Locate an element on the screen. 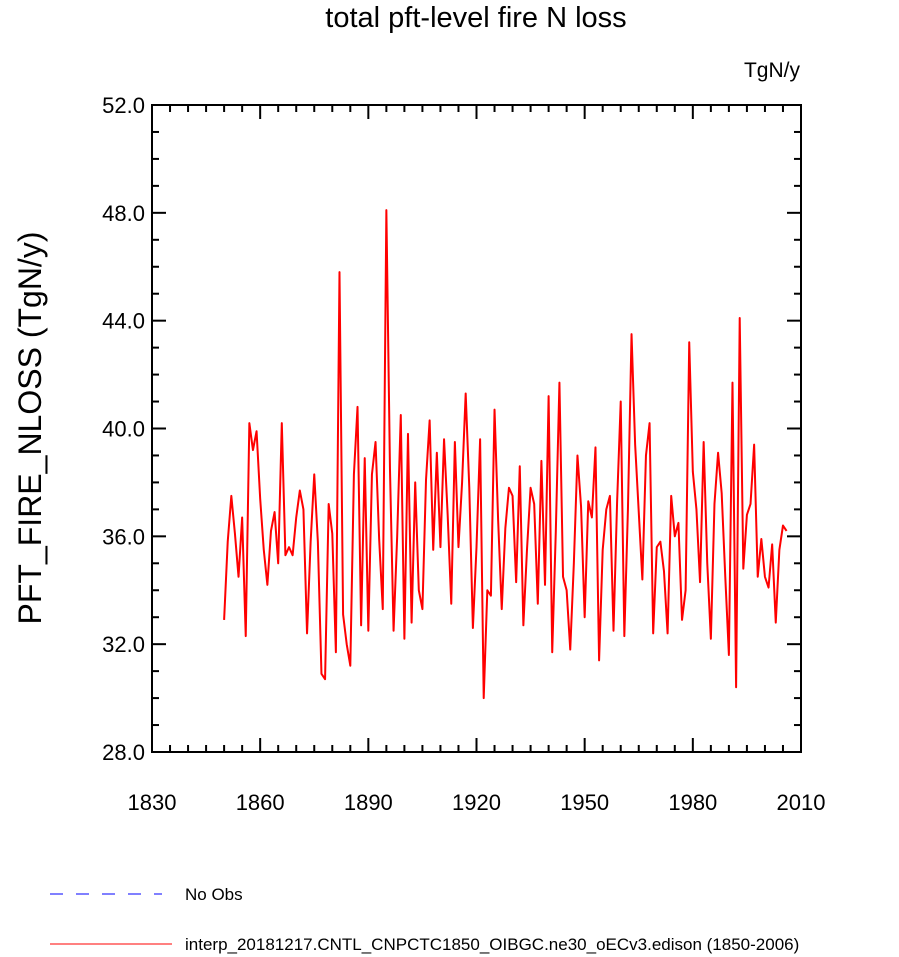 Image resolution: width=899 pixels, height=957 pixels. y-tick-label: 28.0 is located at coordinates (123, 752).